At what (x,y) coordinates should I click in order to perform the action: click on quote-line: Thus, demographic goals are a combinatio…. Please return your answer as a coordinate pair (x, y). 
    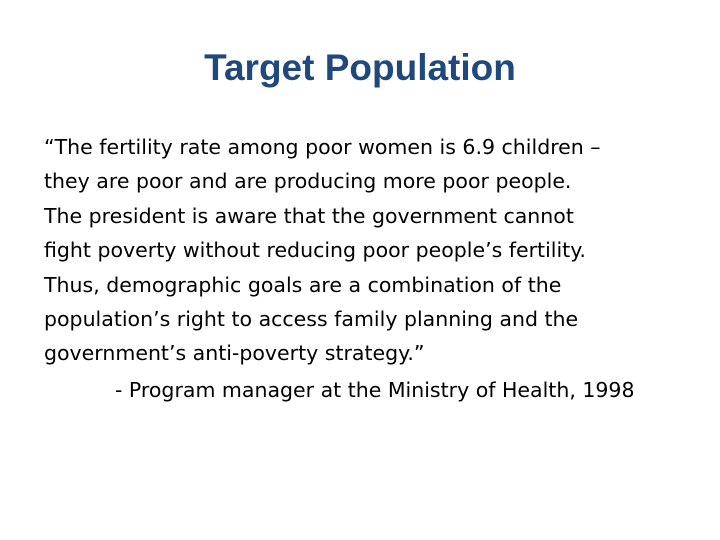
    Looking at the image, I should click on (303, 284).